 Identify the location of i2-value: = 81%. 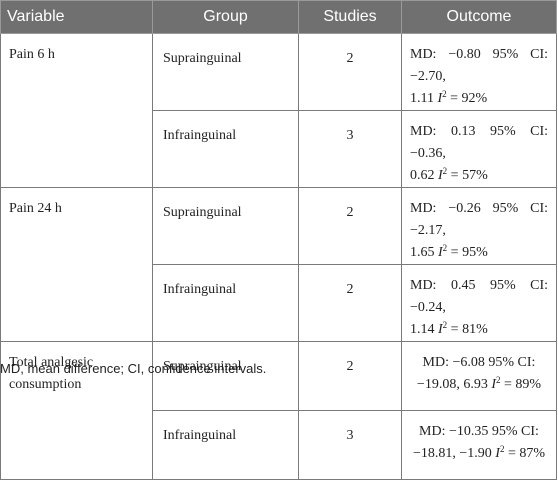
(467, 329).